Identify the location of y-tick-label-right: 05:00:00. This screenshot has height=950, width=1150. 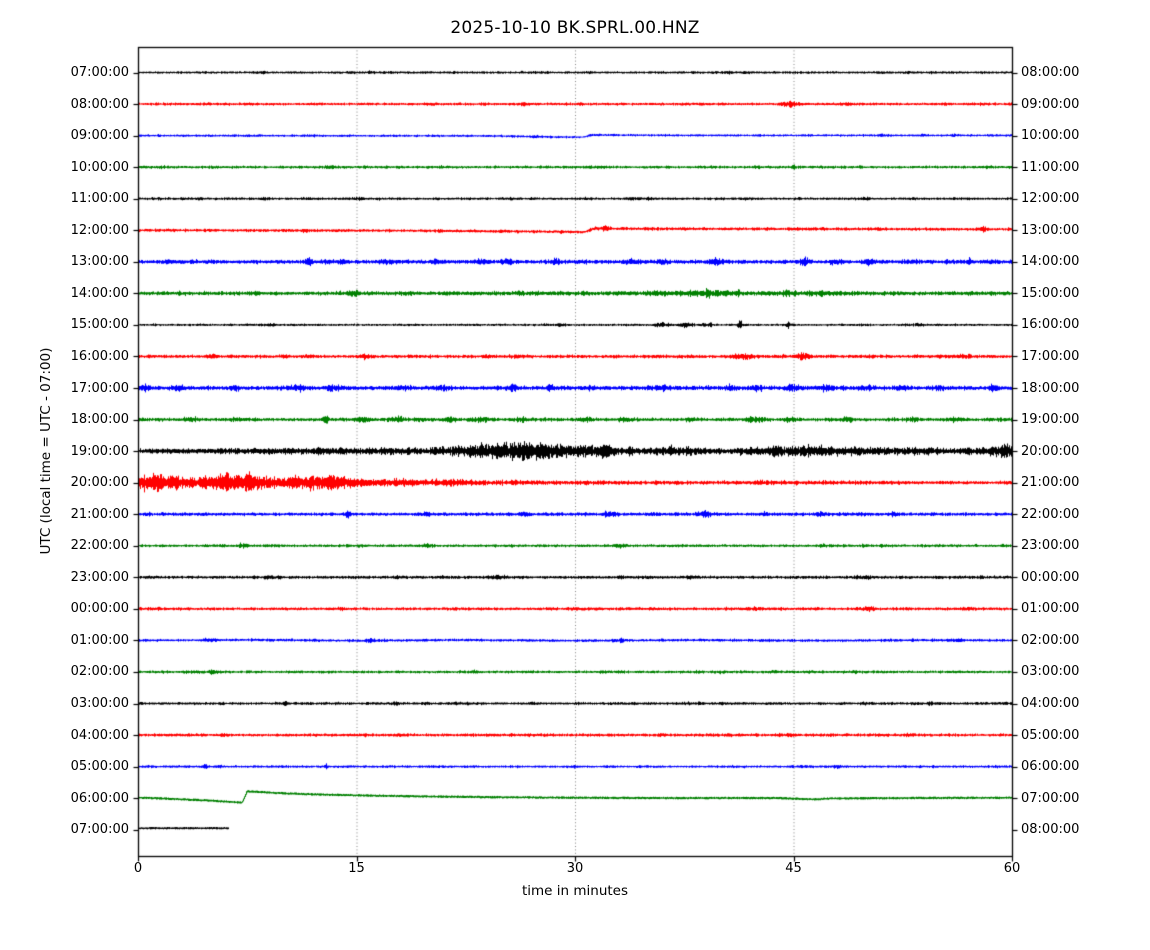
(1050, 735).